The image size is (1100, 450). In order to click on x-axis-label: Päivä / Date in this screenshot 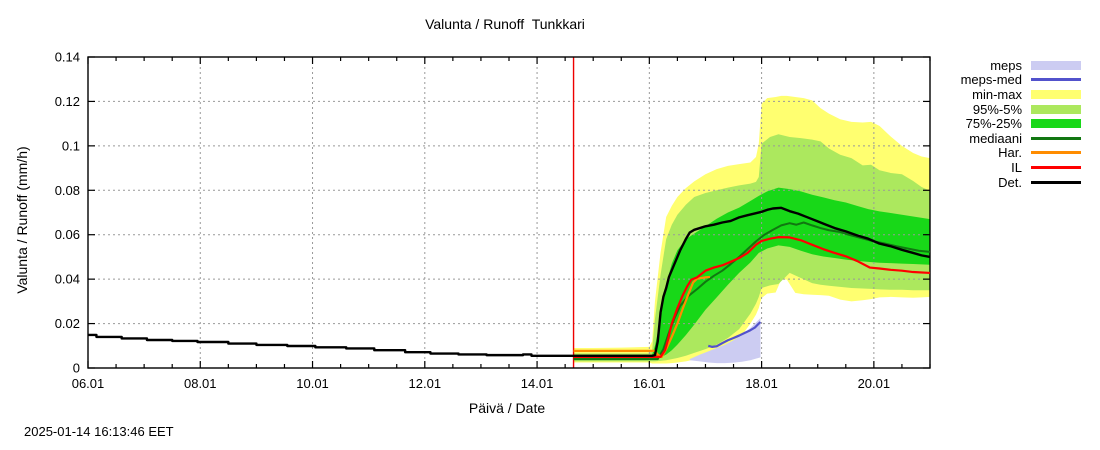, I will do `click(507, 408)`.